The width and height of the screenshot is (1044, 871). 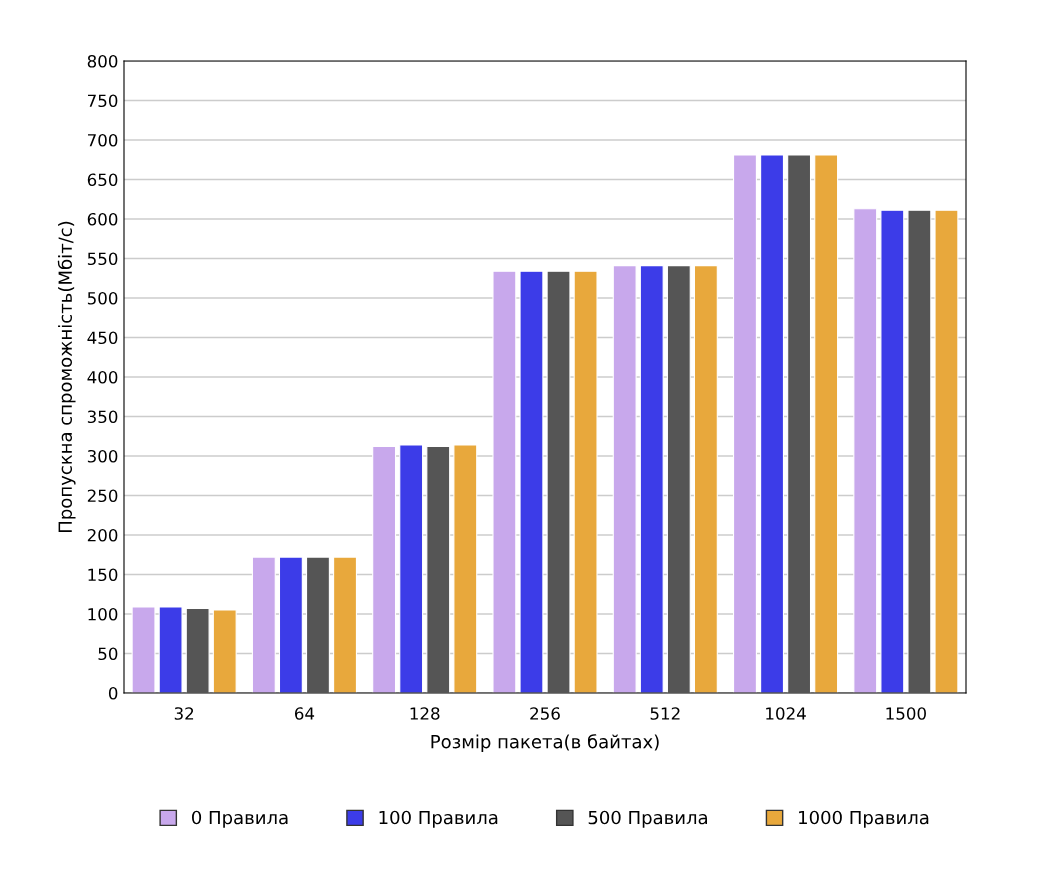 I want to click on x-tick-label: 1024, so click(x=786, y=713).